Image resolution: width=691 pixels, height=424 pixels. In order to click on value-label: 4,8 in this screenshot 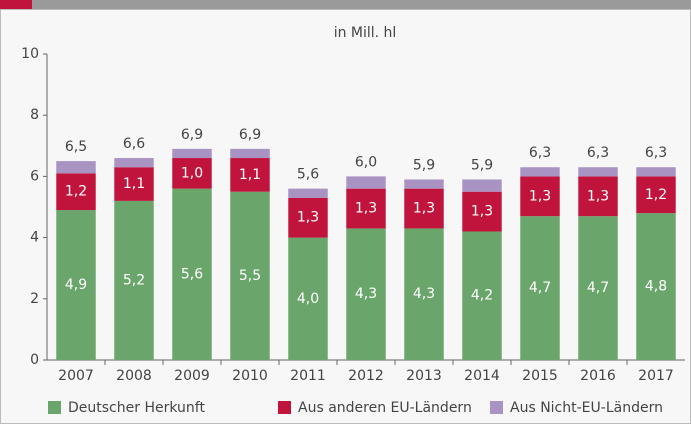, I will do `click(656, 287)`.